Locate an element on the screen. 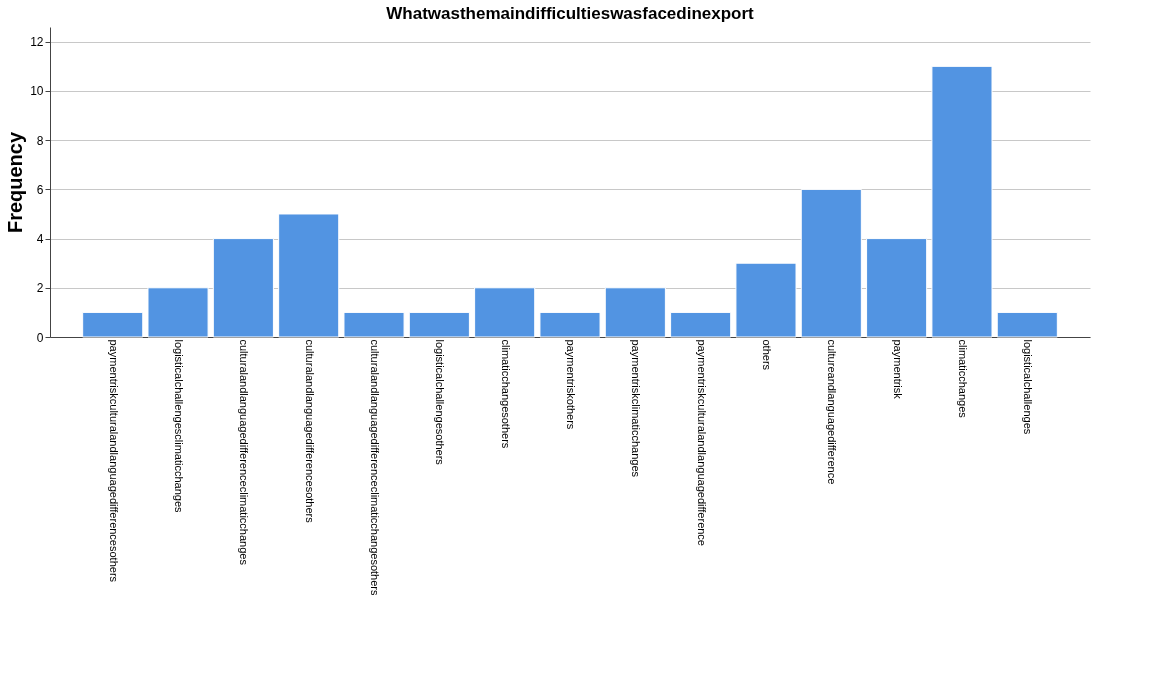 The width and height of the screenshot is (1165, 684). x-tick-label: paymentriskclimaticchanges is located at coordinates (636, 408).